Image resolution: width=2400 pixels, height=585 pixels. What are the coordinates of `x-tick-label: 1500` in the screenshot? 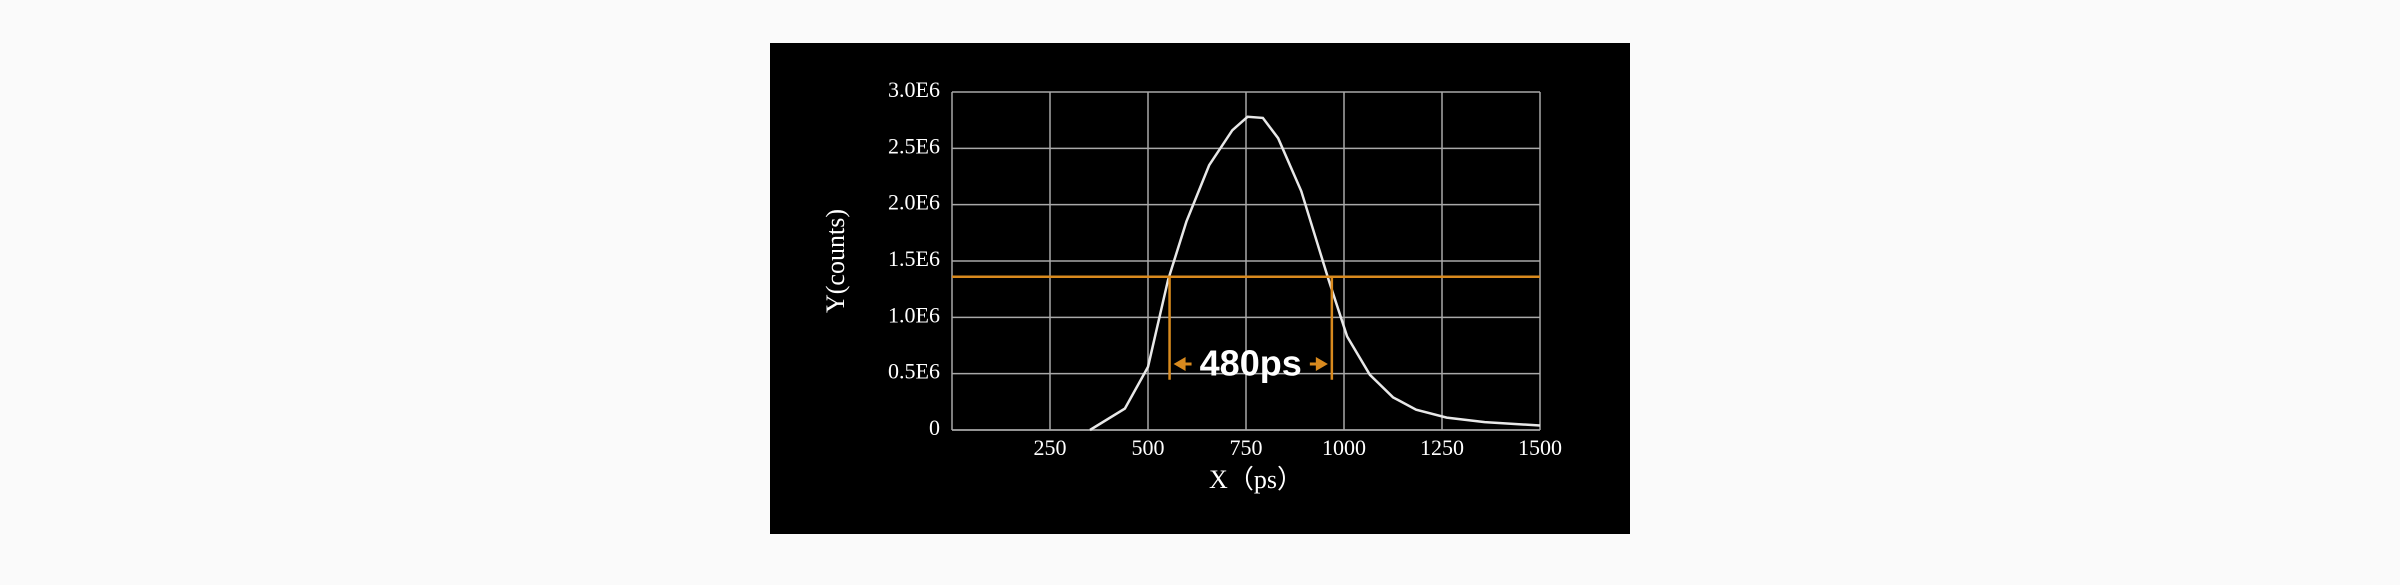 It's located at (1540, 447).